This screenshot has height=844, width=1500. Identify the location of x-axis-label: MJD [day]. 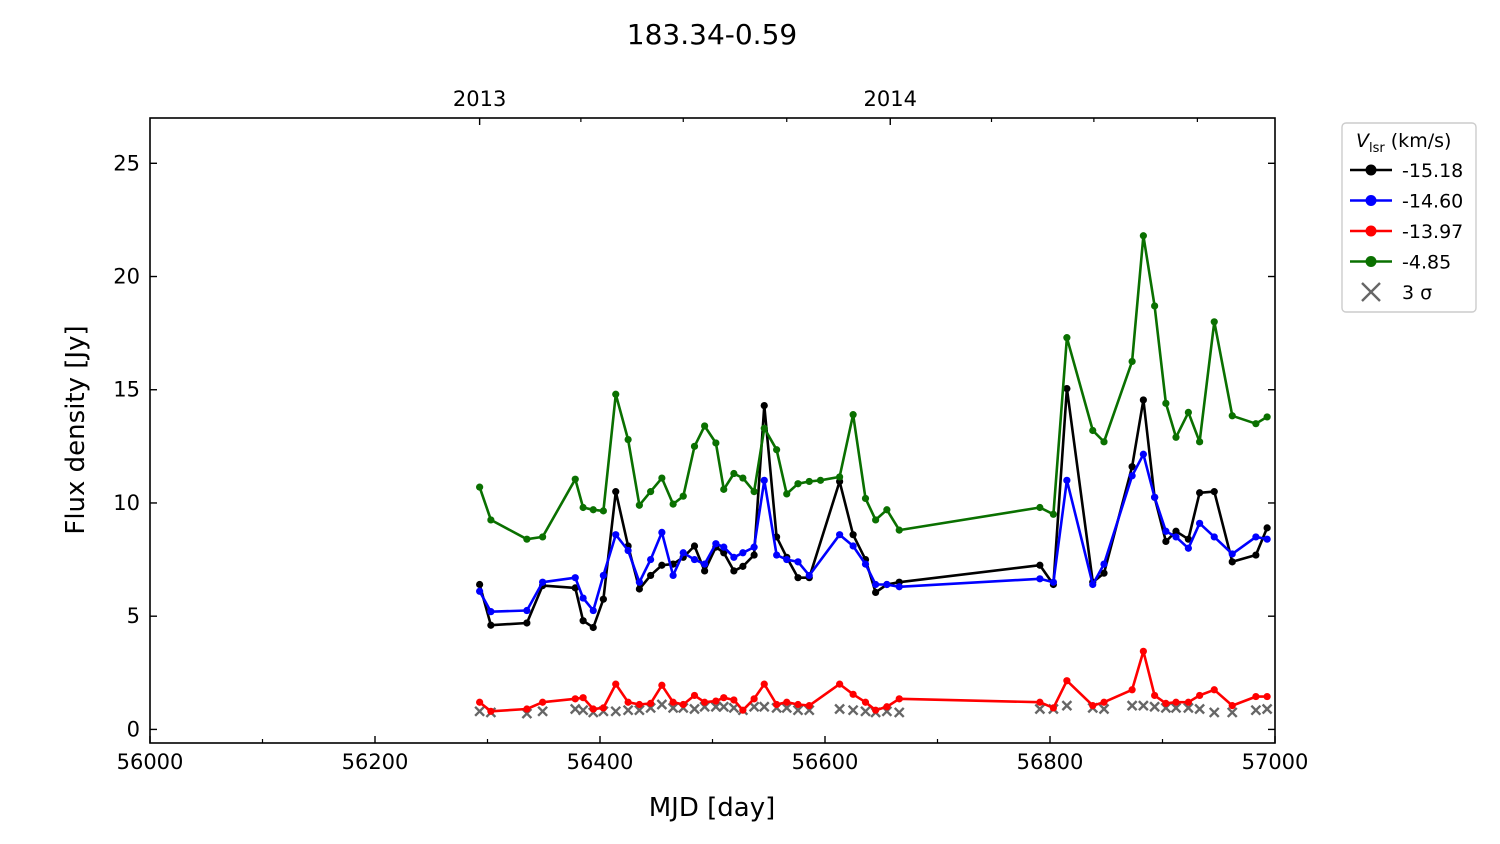
(712, 808).